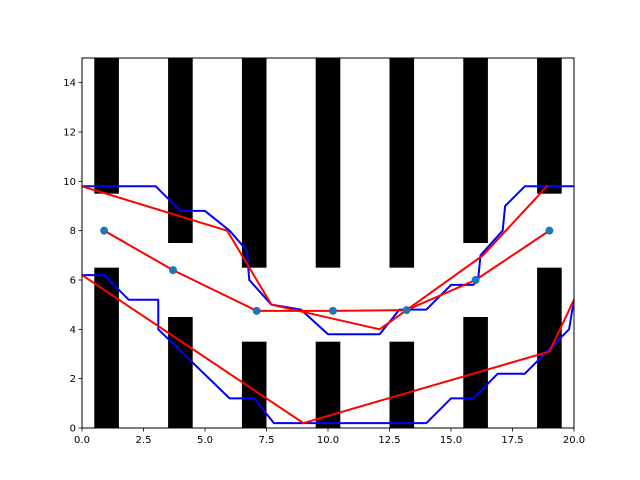 This screenshot has height=480, width=640. What do you see at coordinates (205, 440) in the screenshot?
I see `x-tick-label: 5.0` at bounding box center [205, 440].